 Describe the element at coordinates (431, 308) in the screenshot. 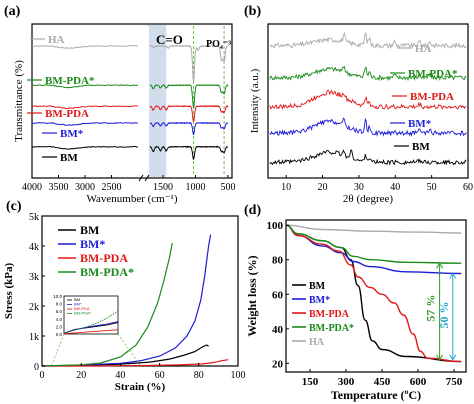

I see `annotation-57: 57 %` at that location.